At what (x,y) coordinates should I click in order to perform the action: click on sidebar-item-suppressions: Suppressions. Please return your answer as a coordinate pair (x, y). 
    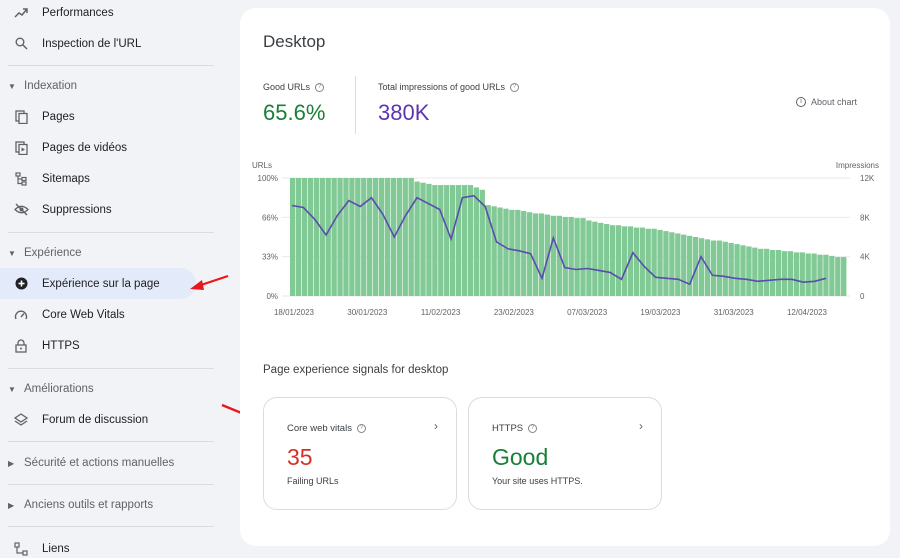
    Looking at the image, I should click on (111, 209).